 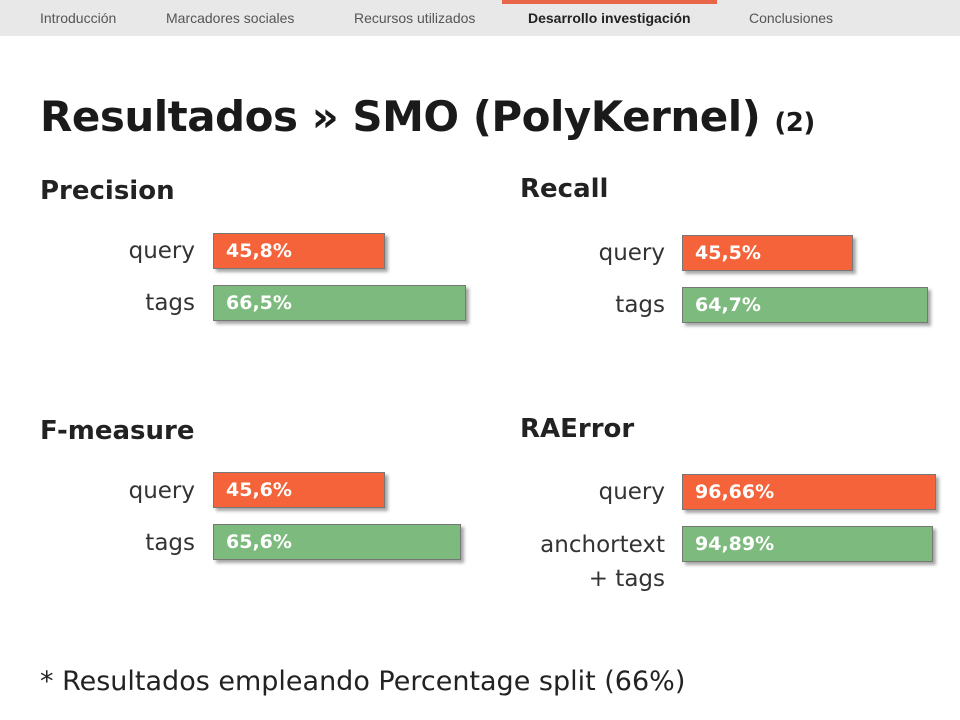 I want to click on fmeasure-query-bar: 45,6%, so click(x=299, y=490).